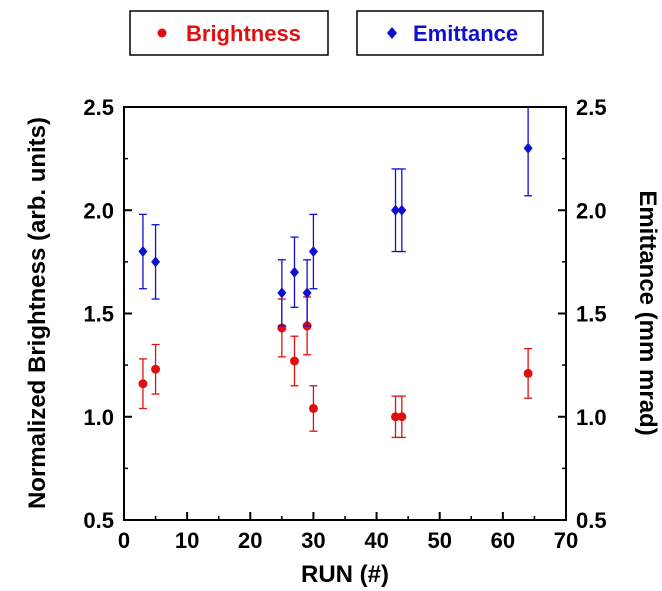 The width and height of the screenshot is (662, 591). I want to click on x-axis-title: RUN (#), so click(345, 574).